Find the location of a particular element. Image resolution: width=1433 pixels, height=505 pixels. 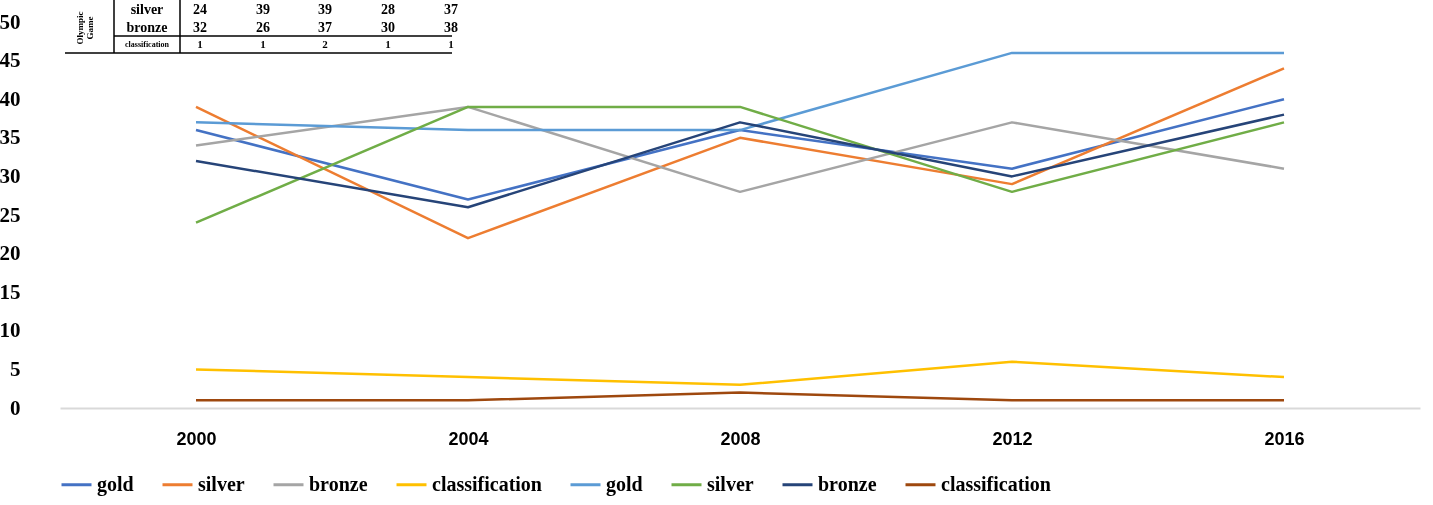

x-tick-label: 2000 is located at coordinates (196, 438).